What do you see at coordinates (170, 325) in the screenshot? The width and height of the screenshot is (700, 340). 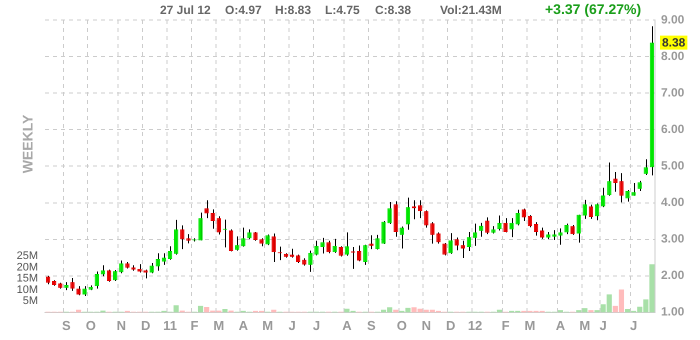 I see `x-tick-label: 11` at bounding box center [170, 325].